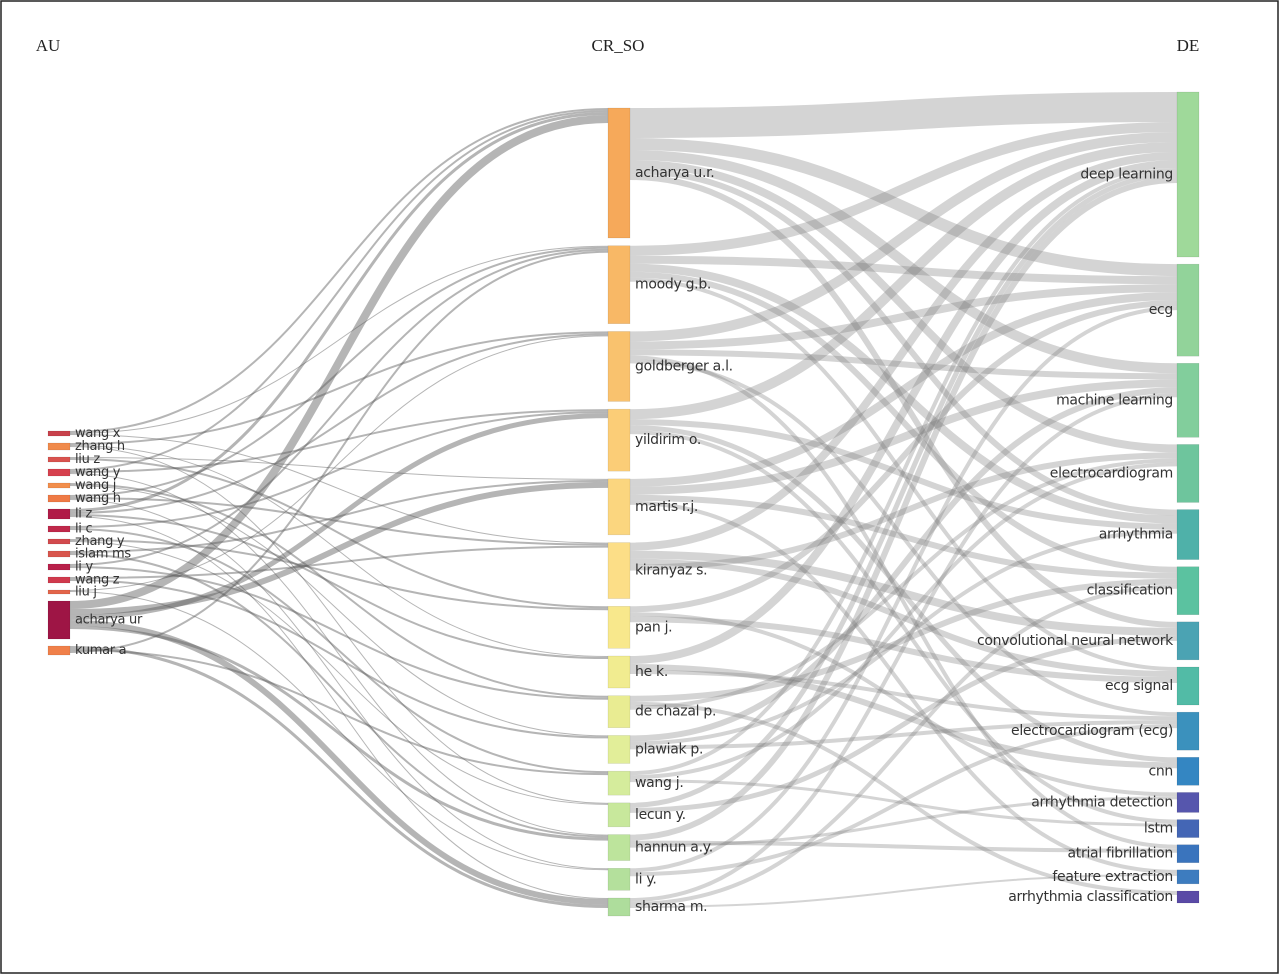 The width and height of the screenshot is (1280, 975). Describe the element at coordinates (87, 459) in the screenshot. I see `node-label: liu z` at that location.